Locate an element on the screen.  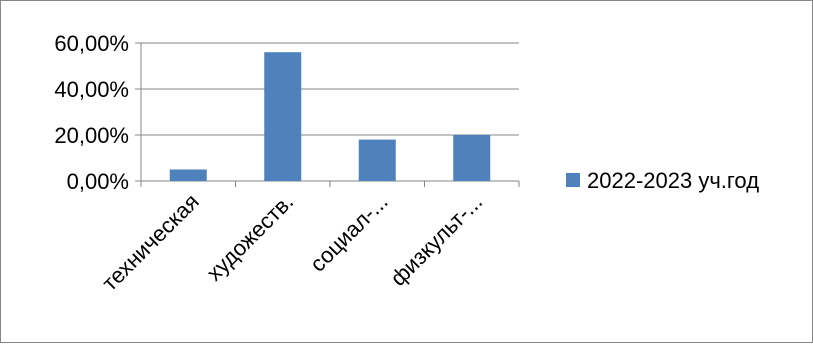
y-tick-label: 20,00% is located at coordinates (91, 135).